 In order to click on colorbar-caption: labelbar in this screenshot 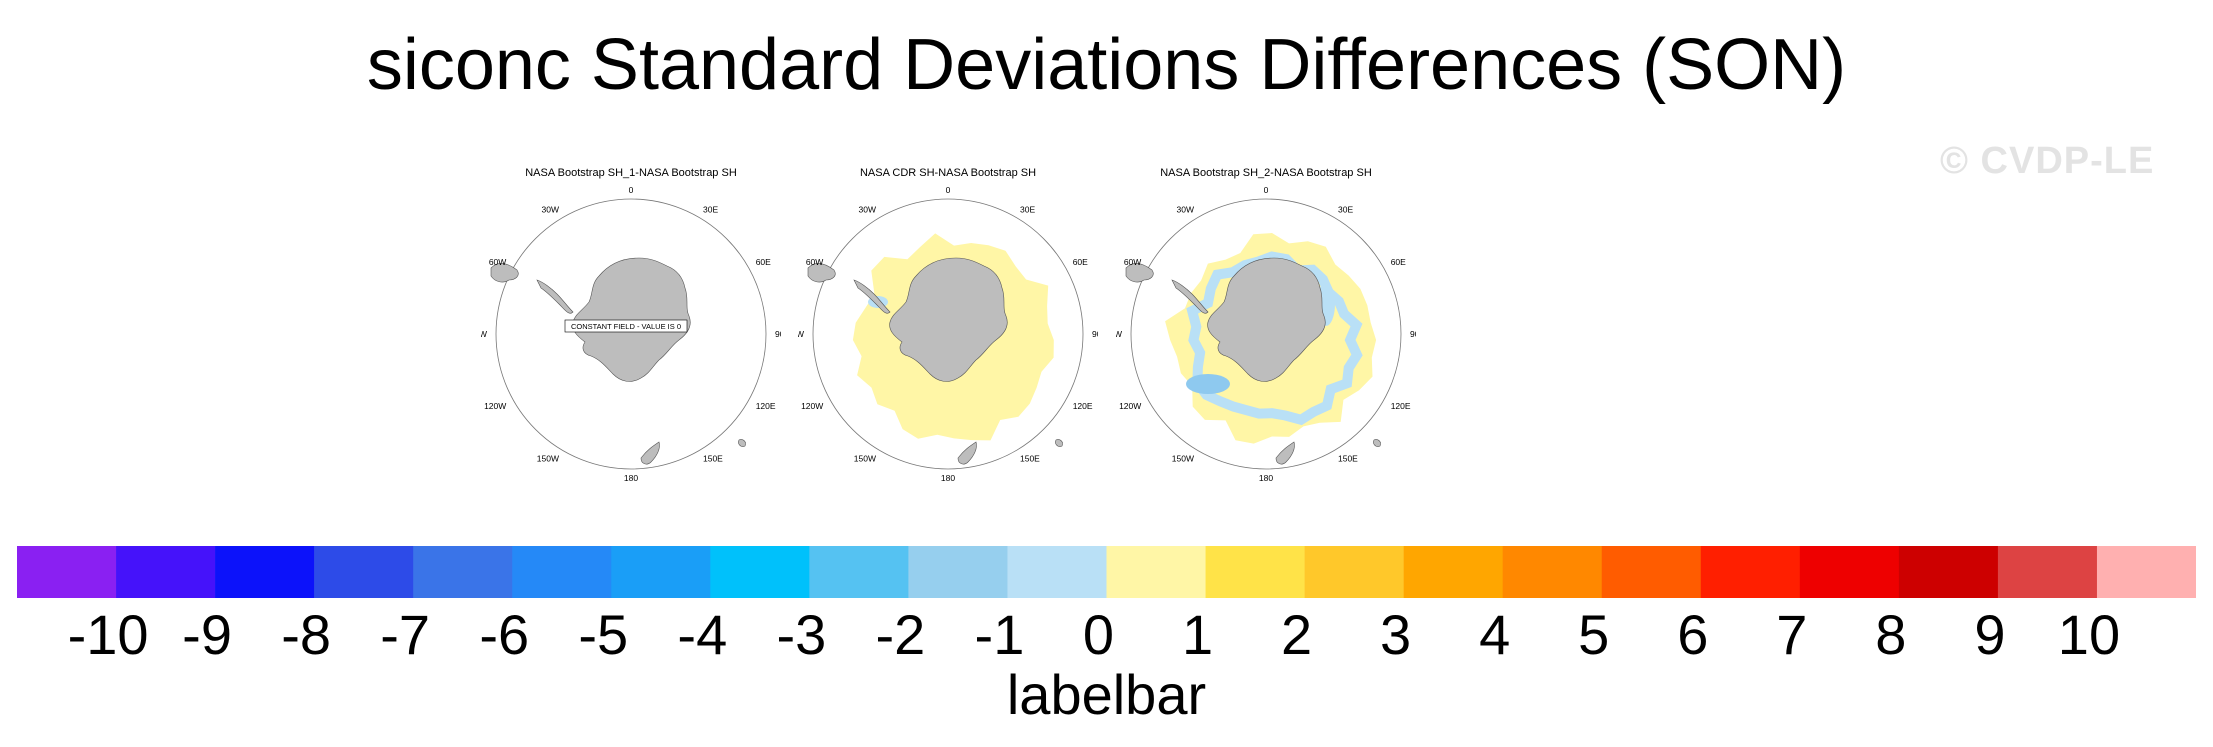, I will do `click(1106, 694)`.